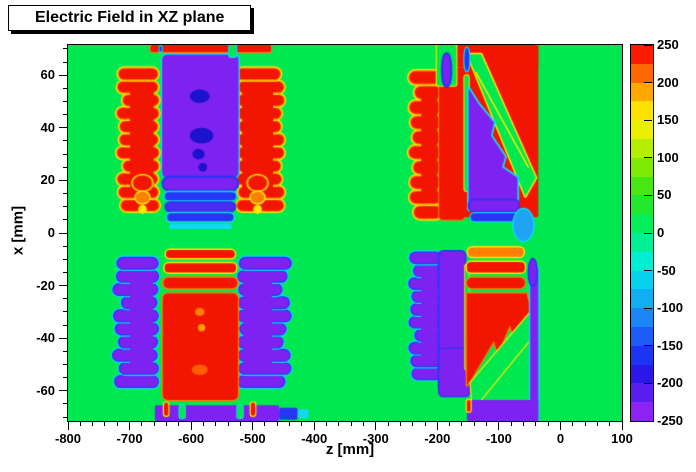  What do you see at coordinates (668, 44) in the screenshot?
I see `colorbar-tick-label: 250` at bounding box center [668, 44].